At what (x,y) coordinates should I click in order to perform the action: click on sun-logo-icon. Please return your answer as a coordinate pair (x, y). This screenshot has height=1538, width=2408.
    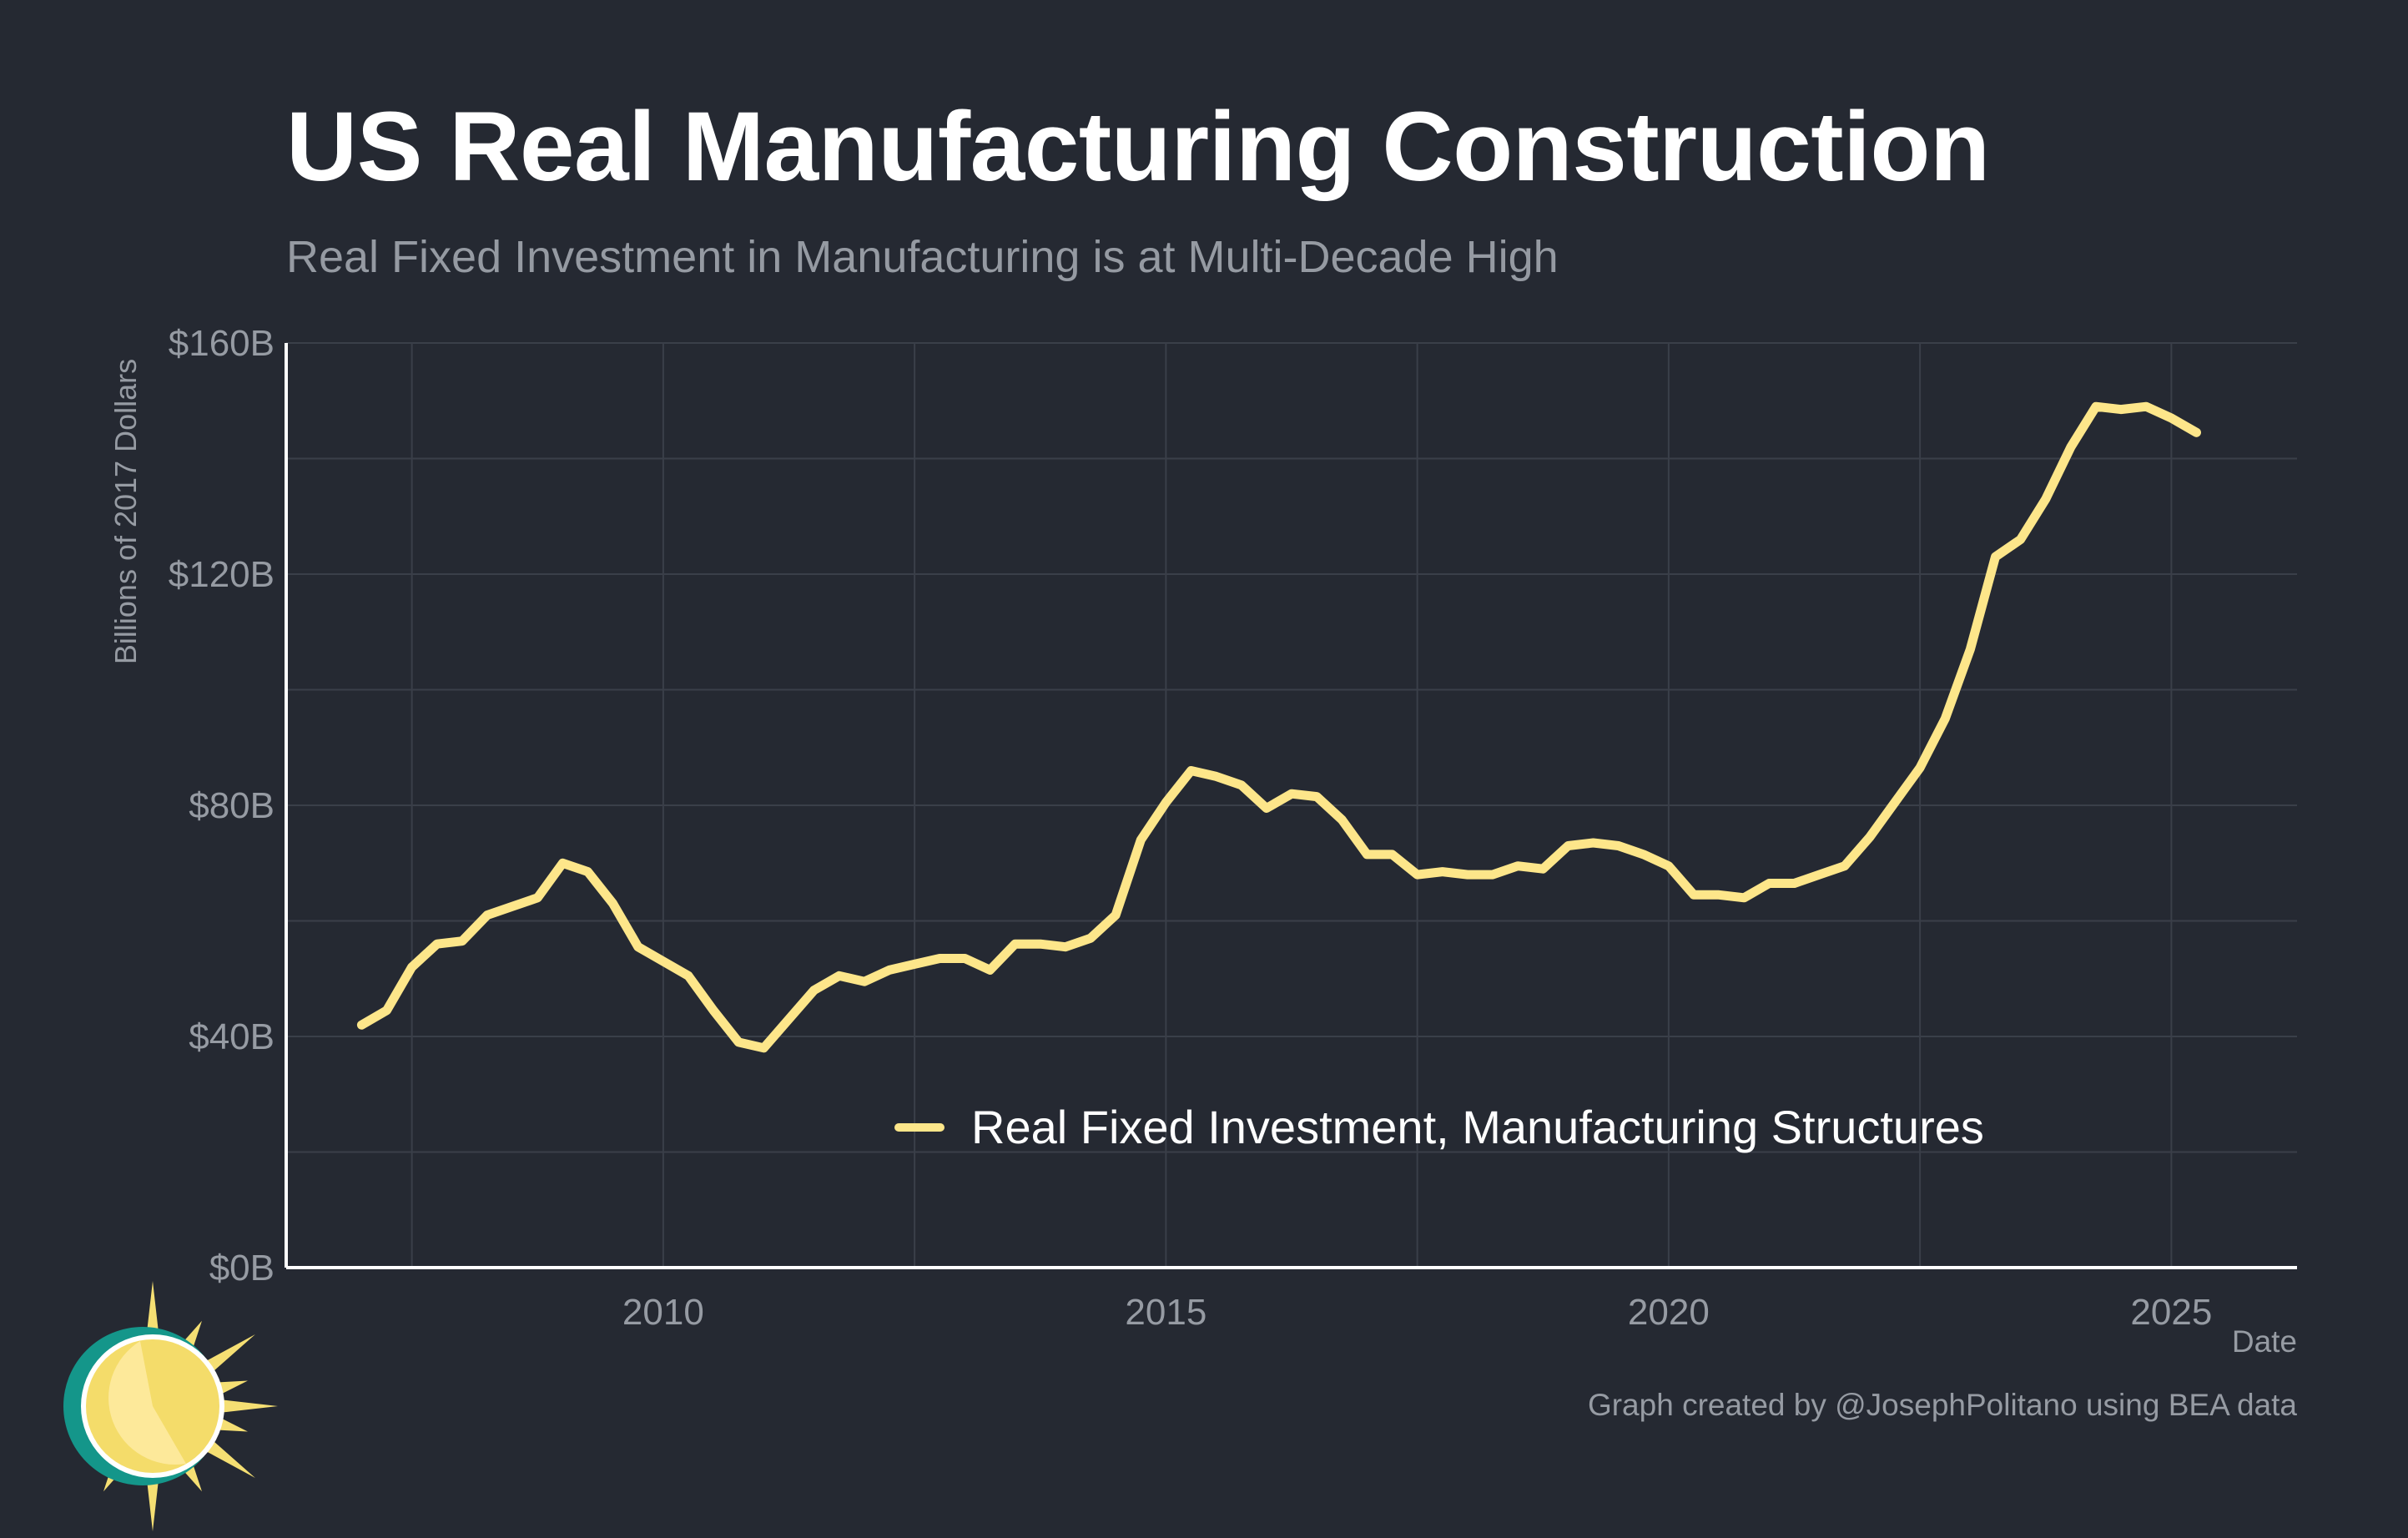
    Looking at the image, I should click on (170, 1406).